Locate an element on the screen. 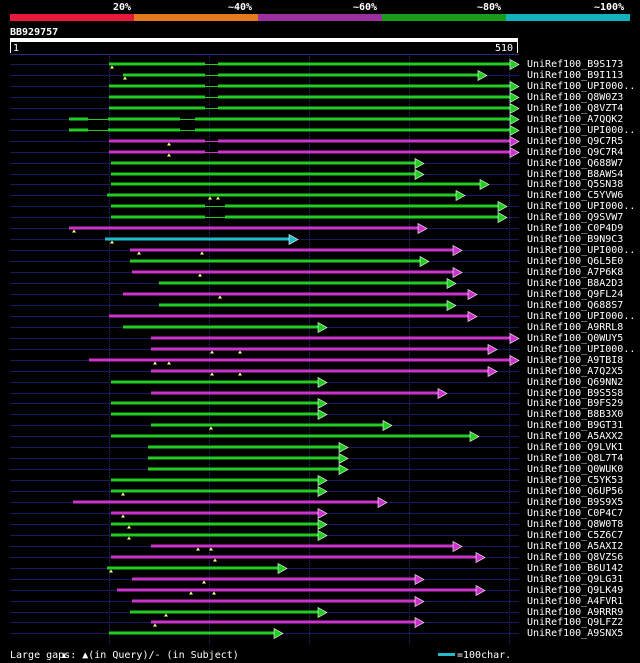 This screenshot has width=640, height=663. hit-link: UniRef100_Q5SN38 is located at coordinates (575, 184).